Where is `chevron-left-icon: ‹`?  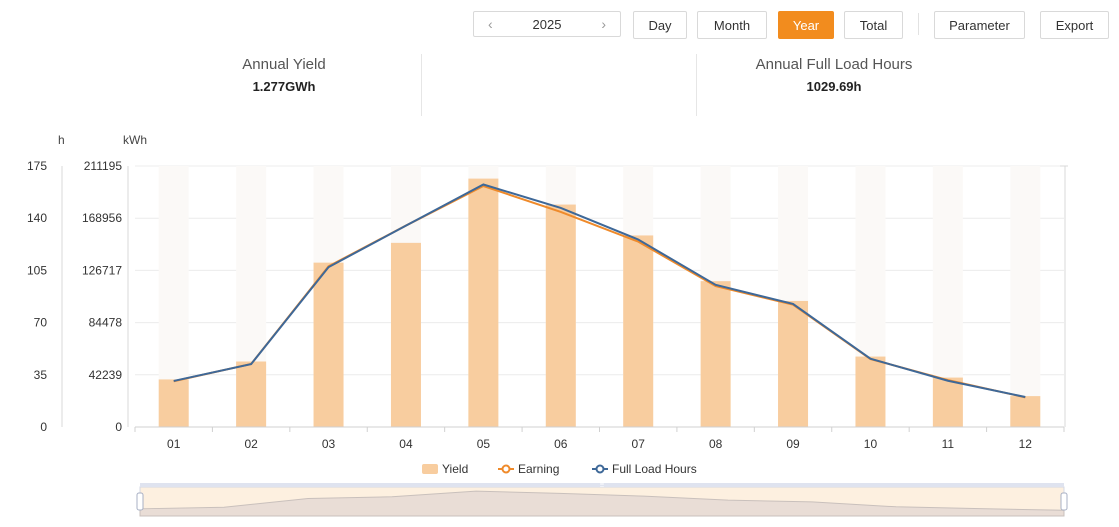
chevron-left-icon: ‹ is located at coordinates (490, 24).